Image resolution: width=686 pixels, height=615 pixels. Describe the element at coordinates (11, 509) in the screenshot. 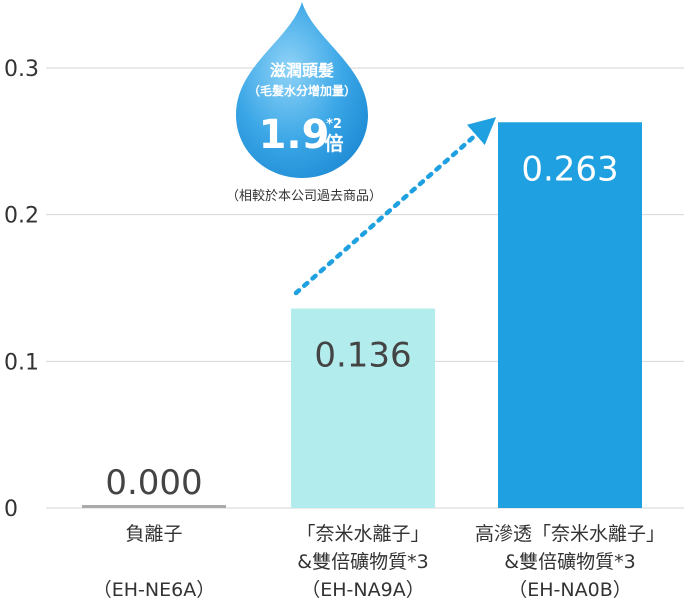

I see `y-tick-label: 0` at that location.